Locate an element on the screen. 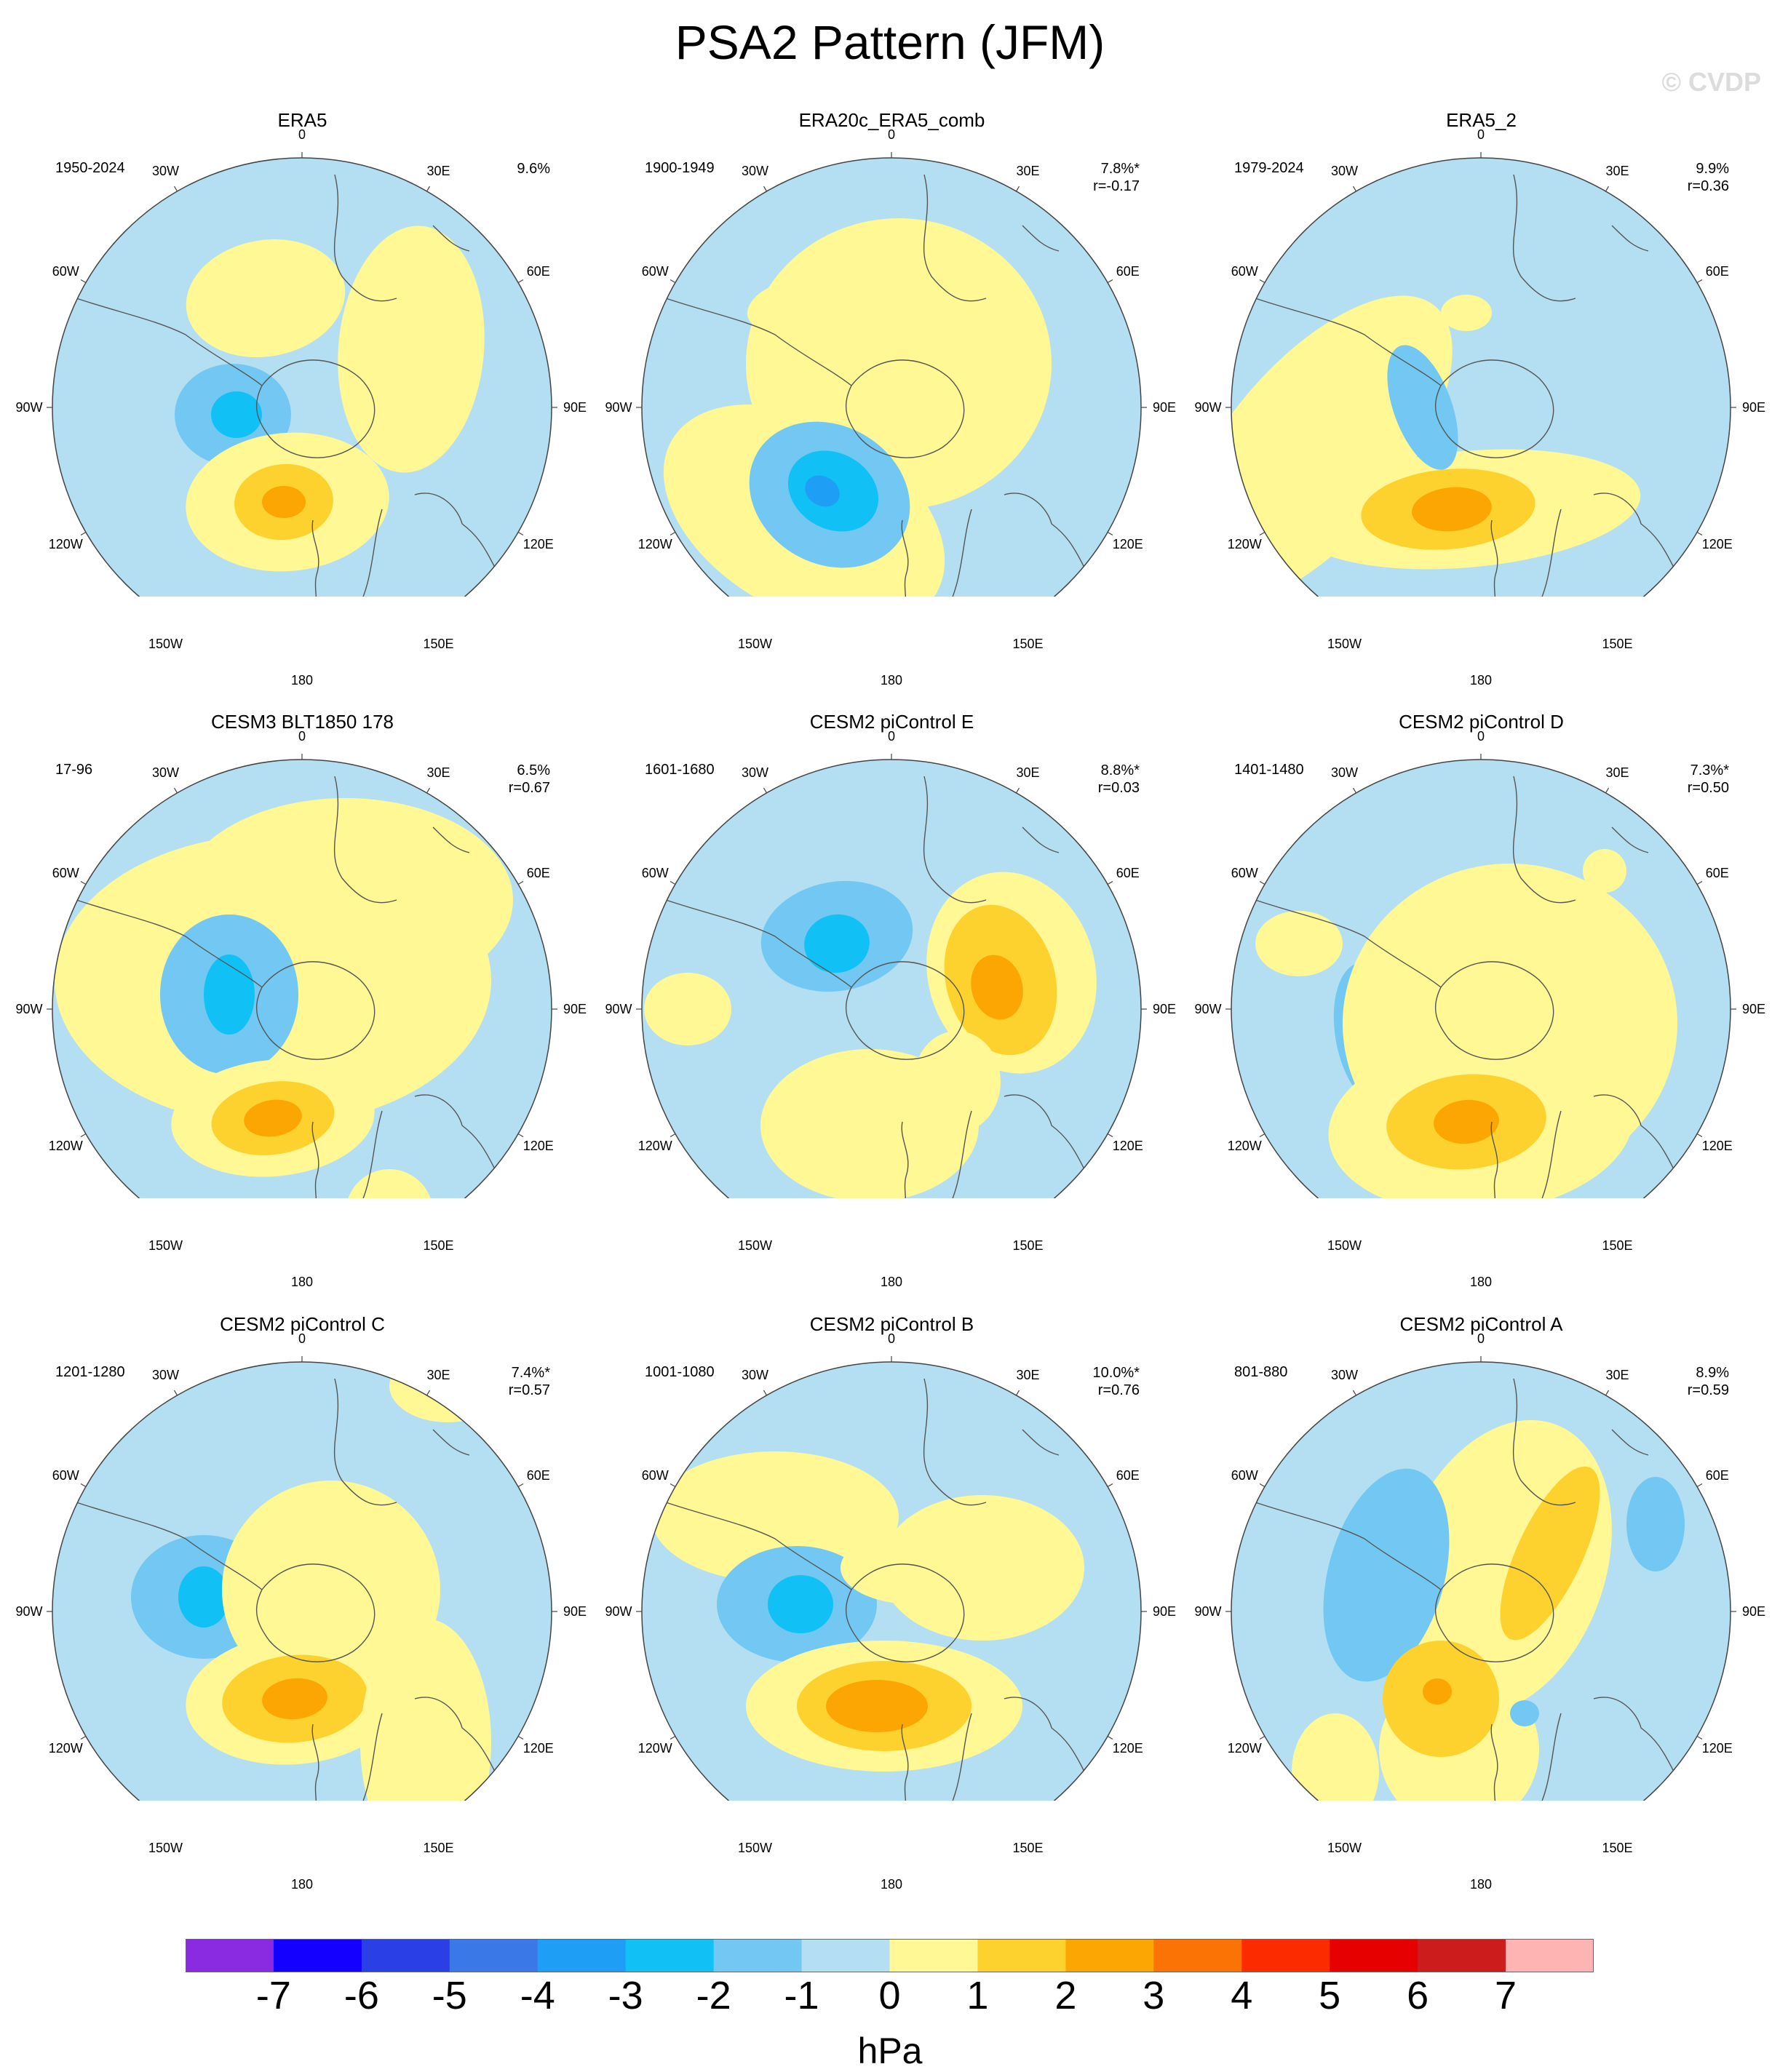  explained-variance: 8.9% is located at coordinates (1713, 1373).